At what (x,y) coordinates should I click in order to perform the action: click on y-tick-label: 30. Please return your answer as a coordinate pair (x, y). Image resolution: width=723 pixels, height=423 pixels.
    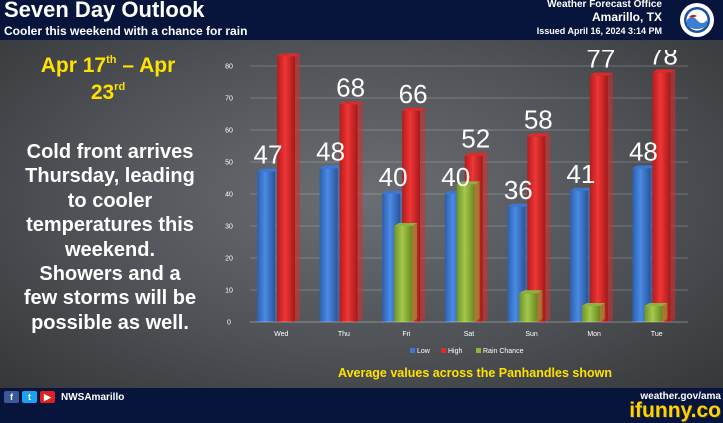
    Looking at the image, I should click on (229, 227).